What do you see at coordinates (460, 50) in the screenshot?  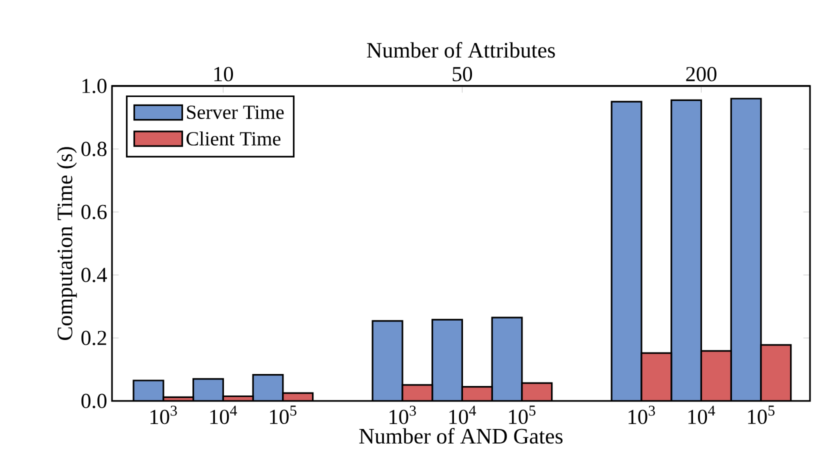 I see `x2-axis-title: Number of Attributes` at bounding box center [460, 50].